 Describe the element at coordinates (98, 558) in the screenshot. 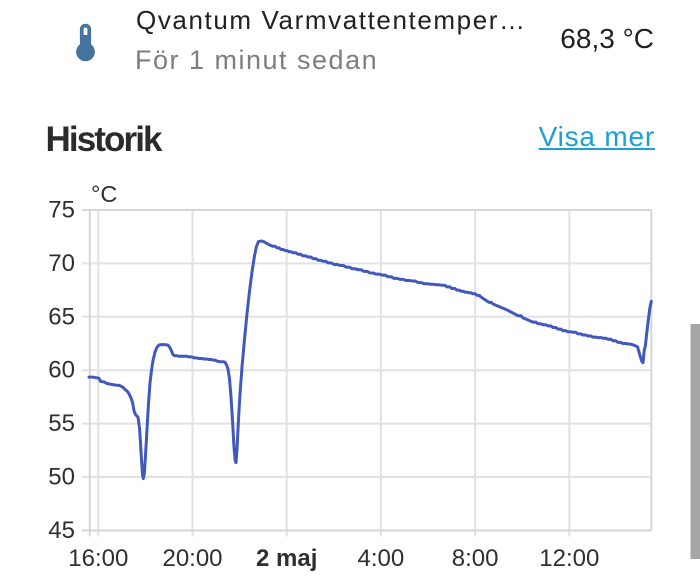

I see `svg-text: 16:00` at that location.